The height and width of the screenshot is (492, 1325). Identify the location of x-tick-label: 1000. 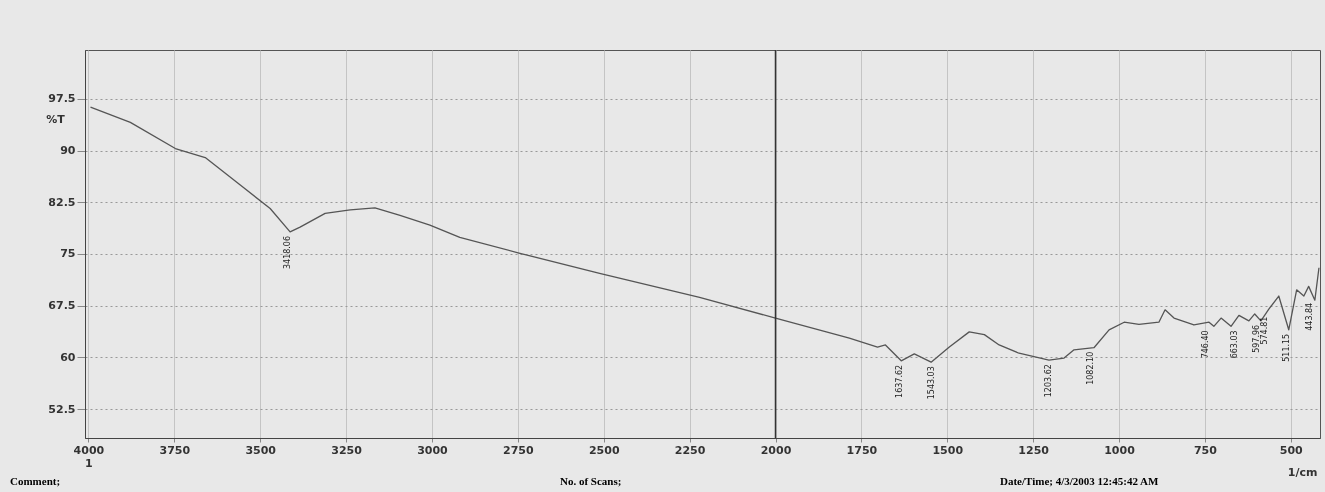
(1120, 450).